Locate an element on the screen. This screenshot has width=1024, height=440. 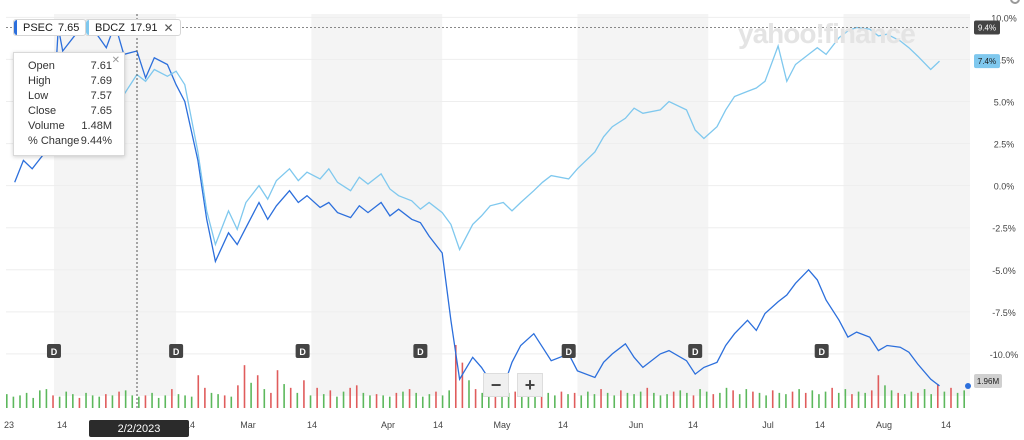
series-tag-symbol: BDCZ is located at coordinates (110, 27).